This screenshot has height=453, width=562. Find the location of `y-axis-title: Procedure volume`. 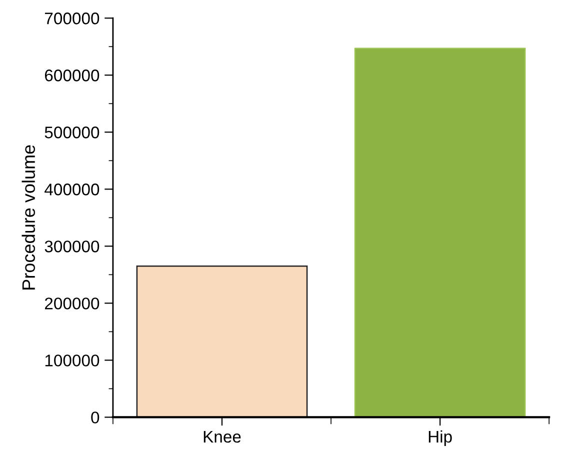

y-axis-title: Procedure volume is located at coordinates (29, 217).